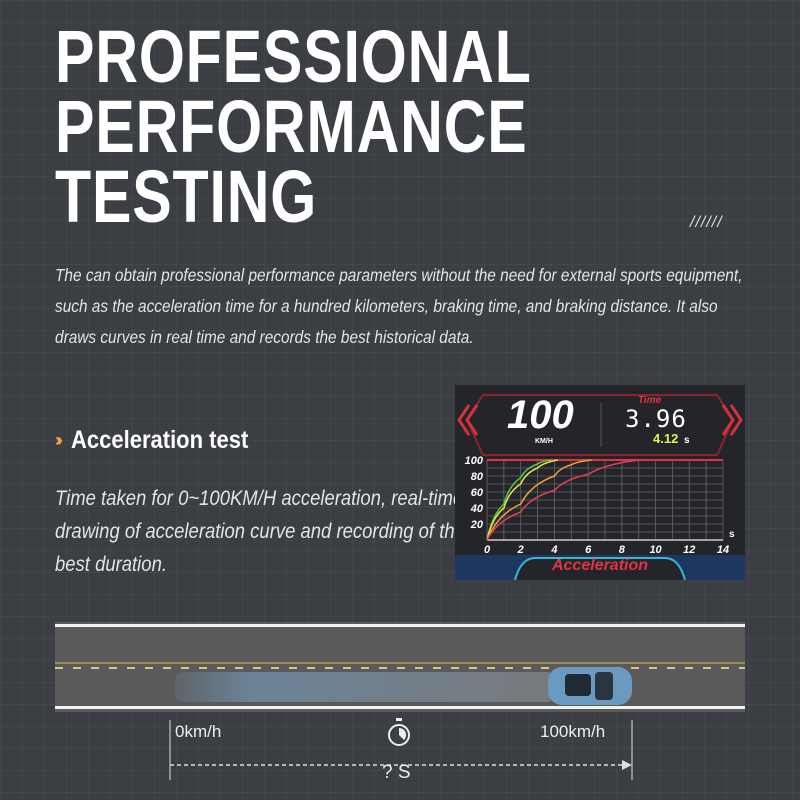  I want to click on road, so click(400, 667).